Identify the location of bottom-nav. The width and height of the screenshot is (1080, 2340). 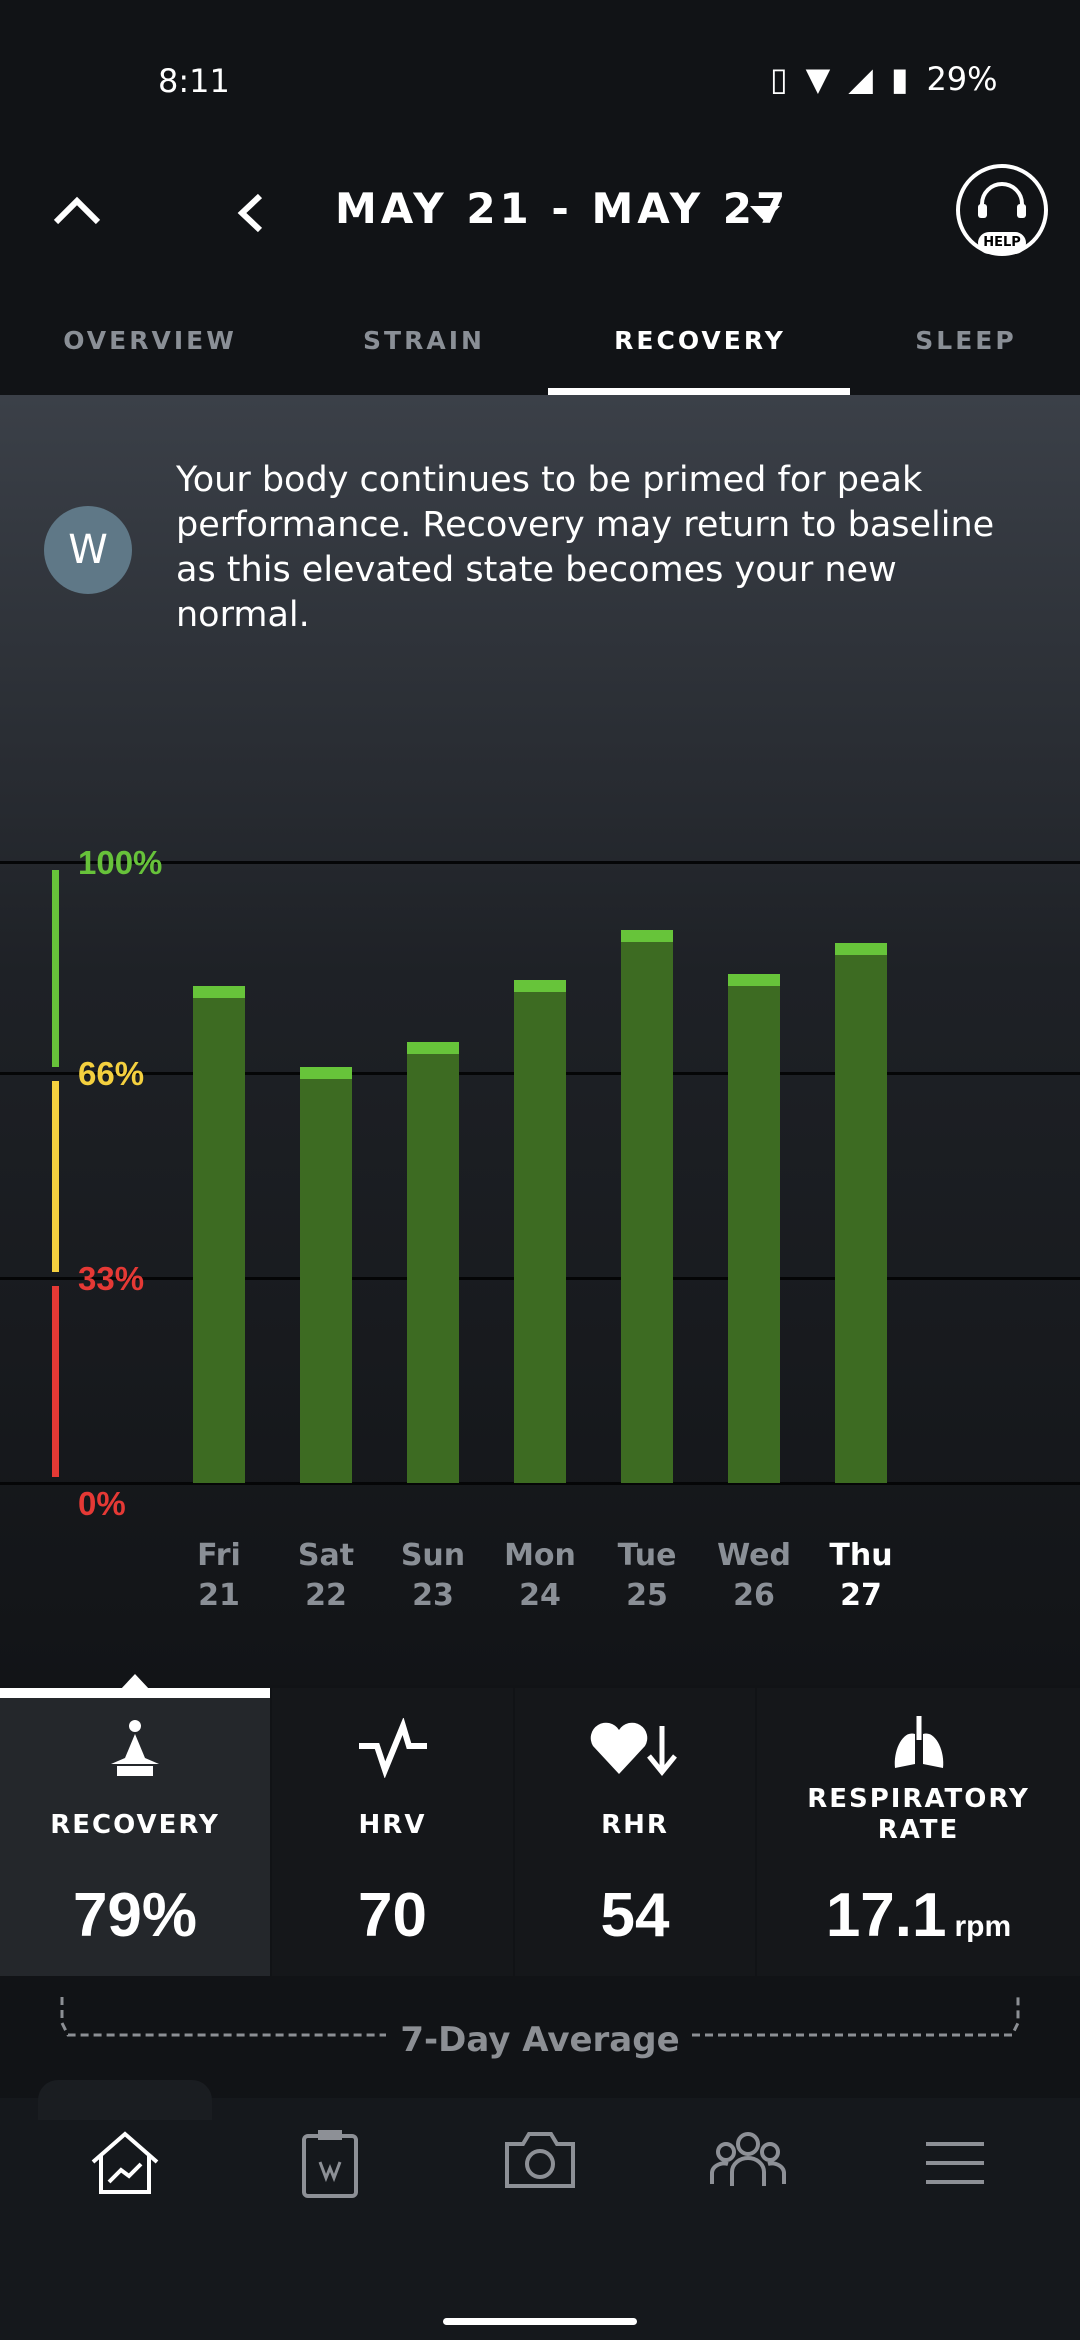
(540, 2219).